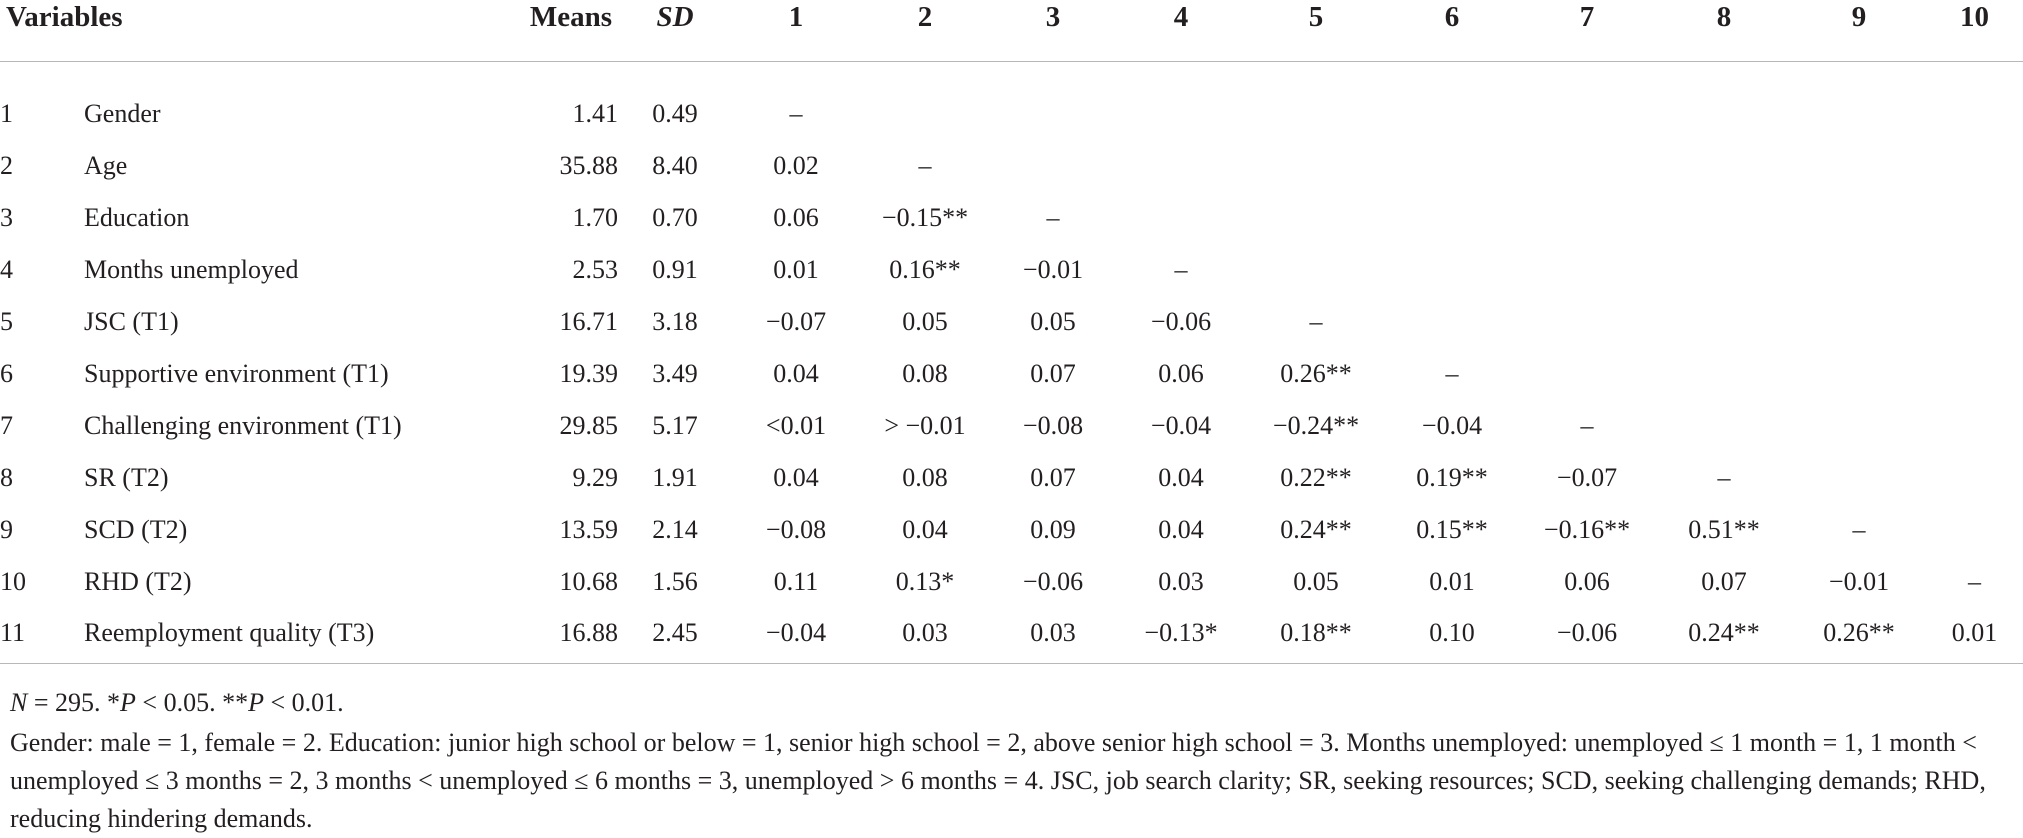 The image size is (2023, 838). What do you see at coordinates (1181, 633) in the screenshot?
I see `correlation-cell: −0.13*` at bounding box center [1181, 633].